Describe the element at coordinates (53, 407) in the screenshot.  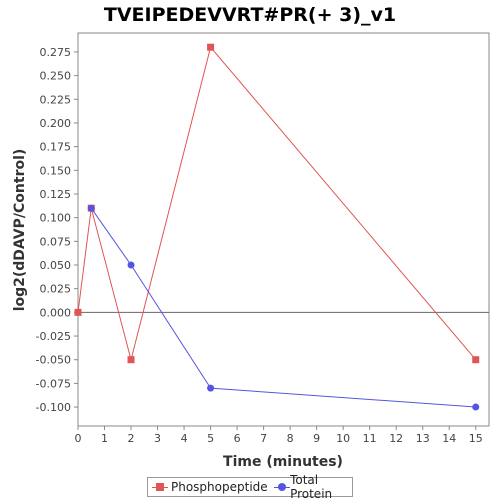
I see `y-tick-label: -0.100` at that location.